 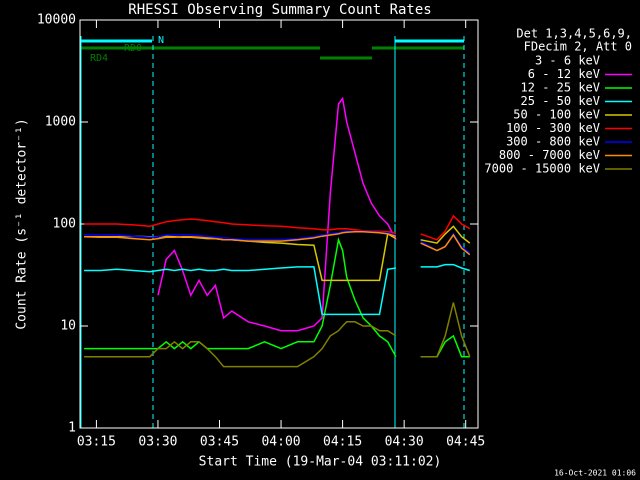 What do you see at coordinates (96, 442) in the screenshot?
I see `x-tick-label: 03:15` at bounding box center [96, 442].